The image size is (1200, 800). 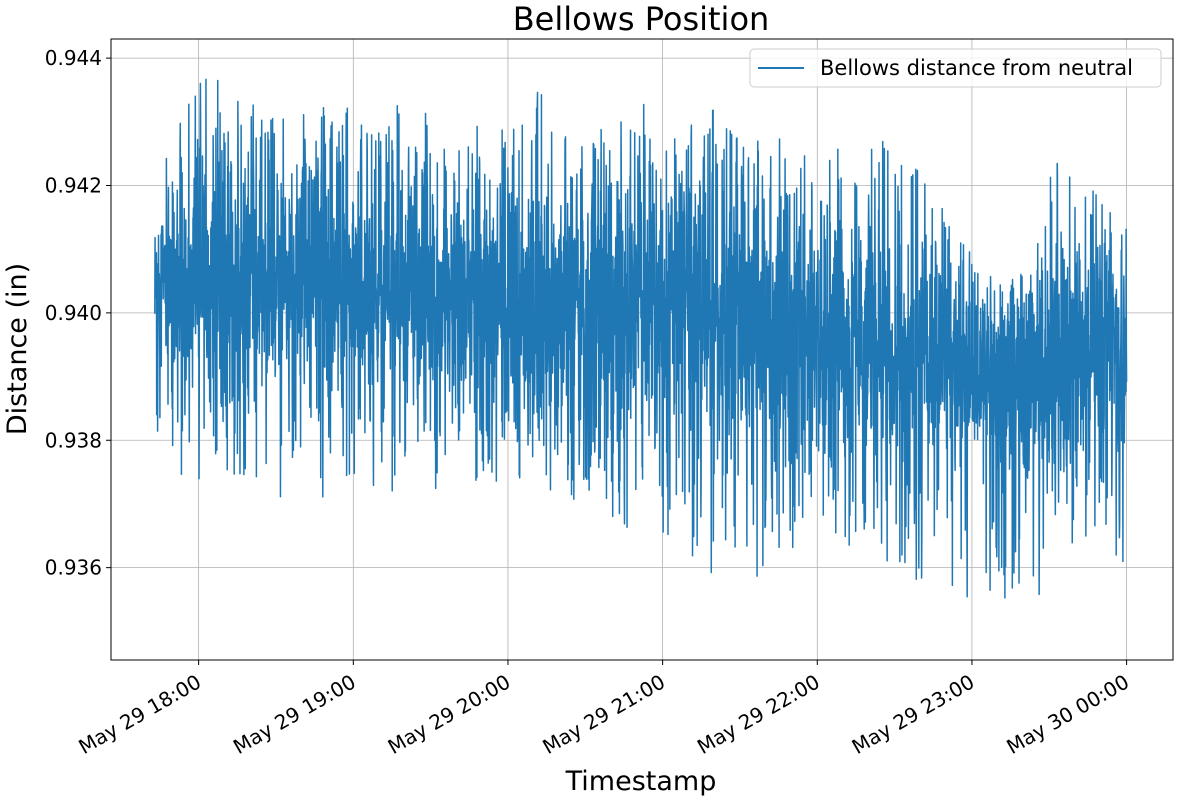 What do you see at coordinates (641, 19) in the screenshot?
I see `chart-title: Bellows Position` at bounding box center [641, 19].